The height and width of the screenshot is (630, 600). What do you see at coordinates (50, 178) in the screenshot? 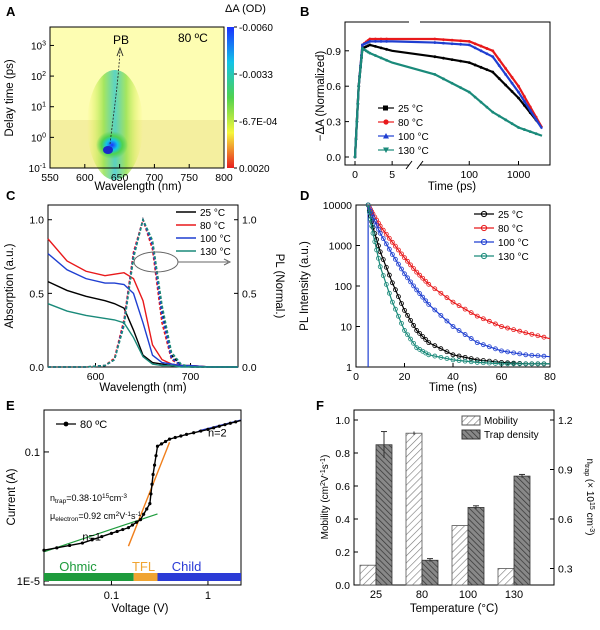
I see `xtick-label-a: 550` at bounding box center [50, 178].